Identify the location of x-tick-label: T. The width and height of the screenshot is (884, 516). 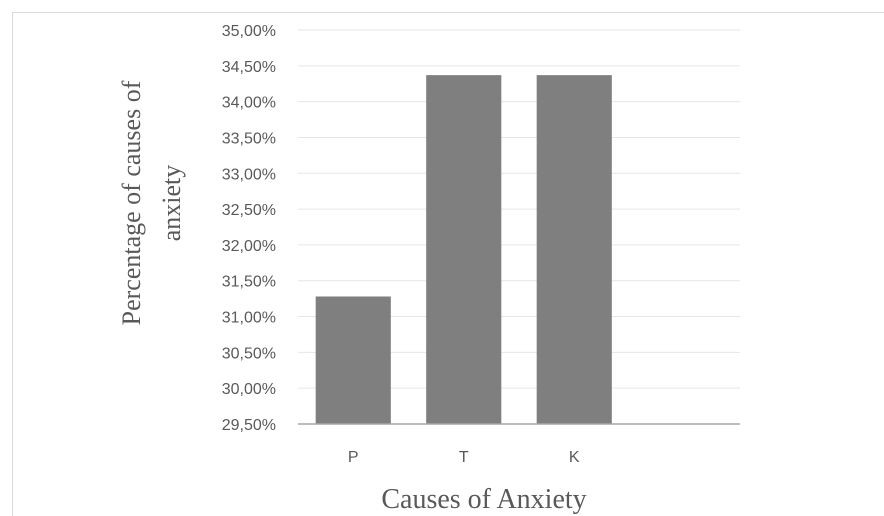
(464, 457).